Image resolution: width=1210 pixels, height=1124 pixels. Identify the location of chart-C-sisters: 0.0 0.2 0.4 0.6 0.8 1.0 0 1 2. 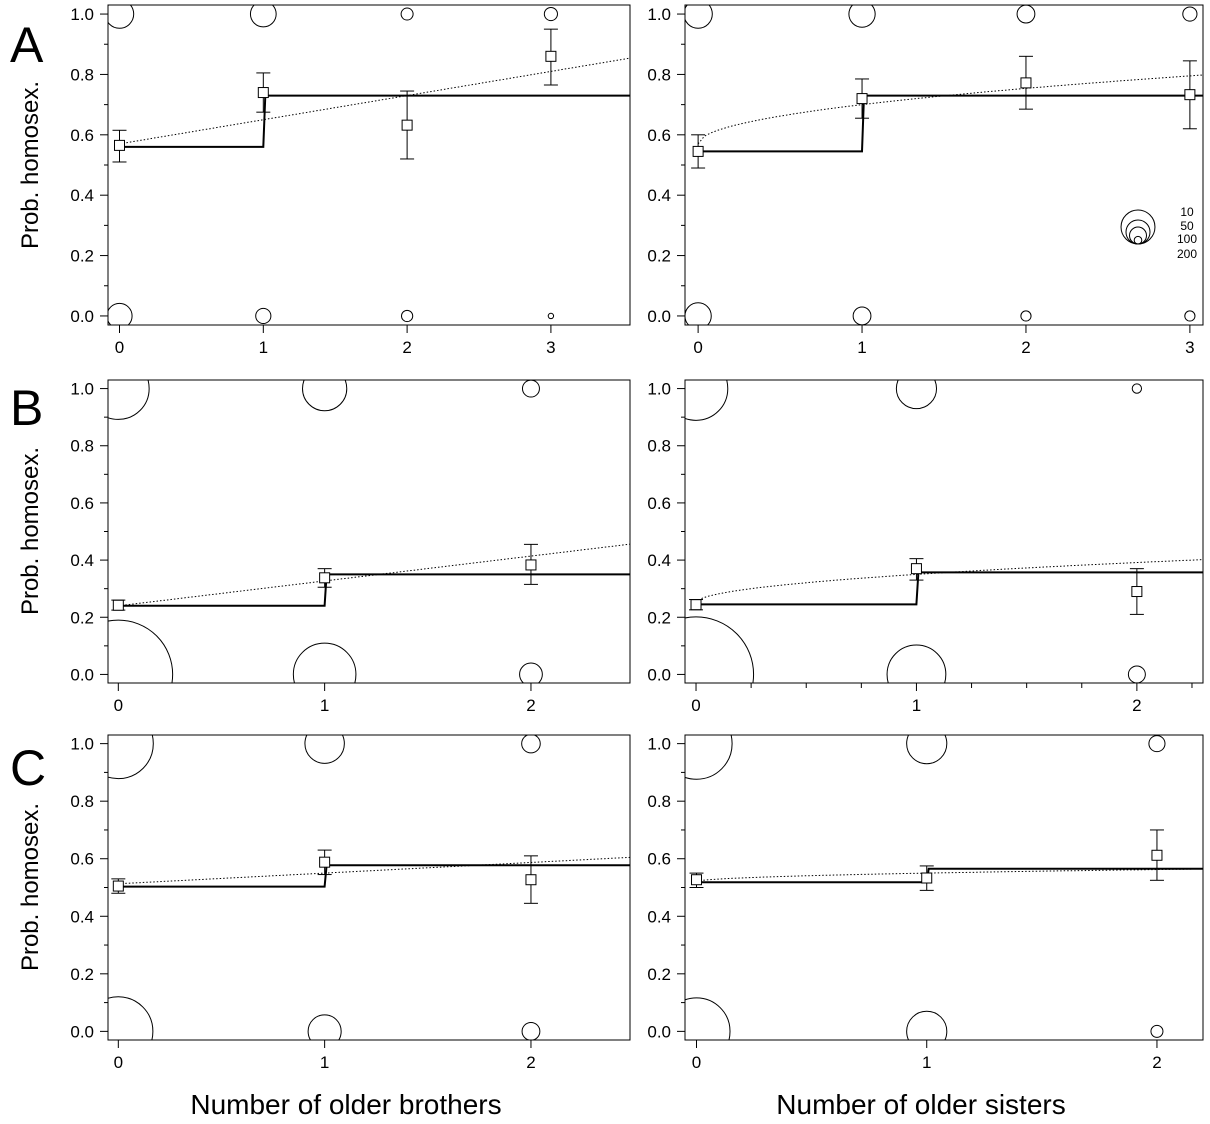
(925, 903).